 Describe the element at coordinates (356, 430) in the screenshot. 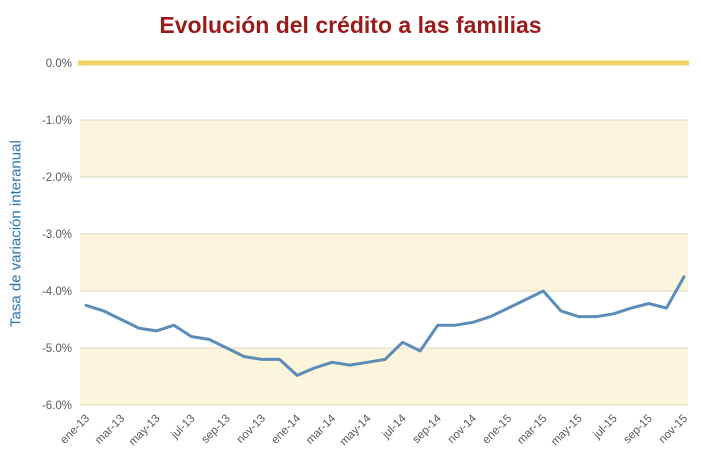

I see `x-tick-label: may-14` at that location.